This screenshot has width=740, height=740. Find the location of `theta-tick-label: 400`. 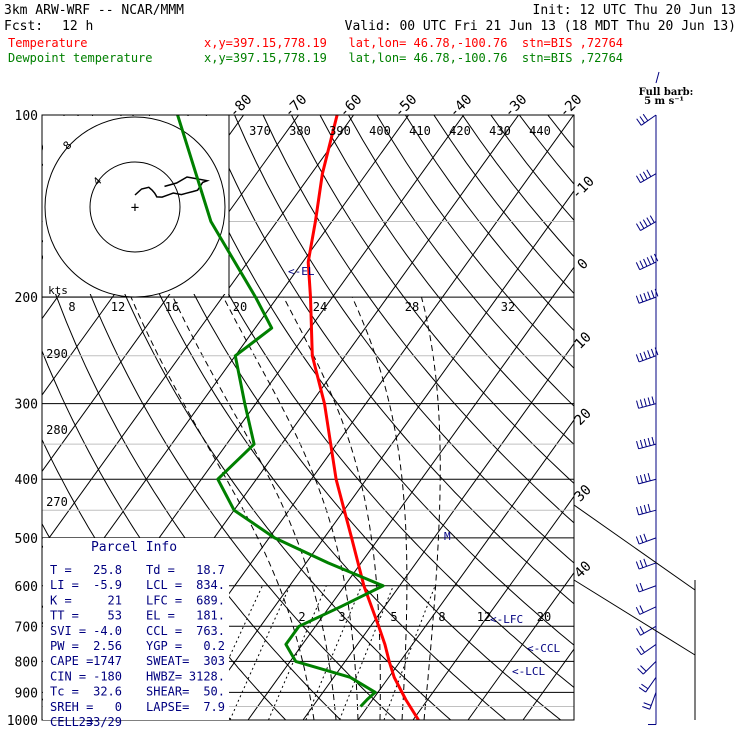

theta-tick-label: 400 is located at coordinates (380, 131).